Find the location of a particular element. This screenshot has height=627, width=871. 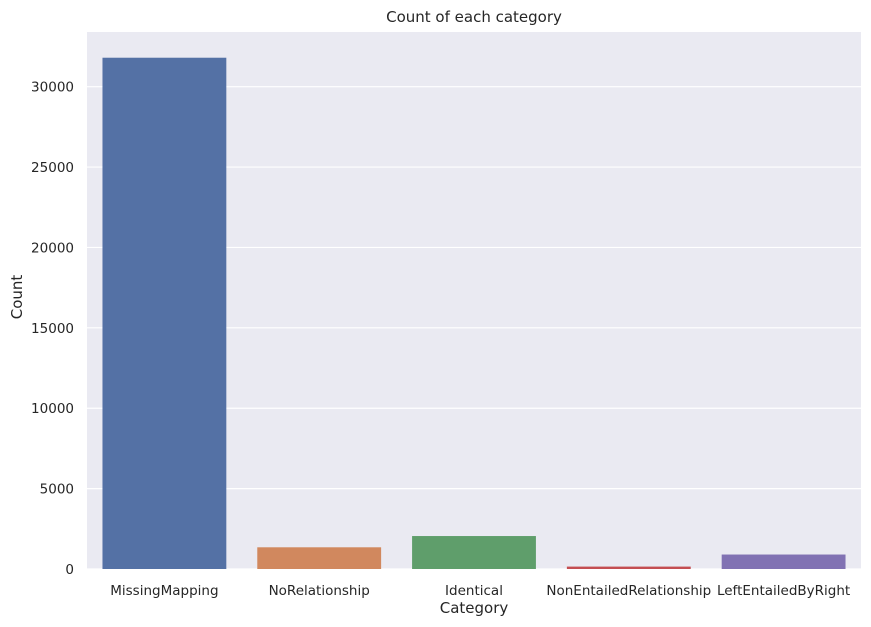

chart-title: Count of each category is located at coordinates (474, 17).